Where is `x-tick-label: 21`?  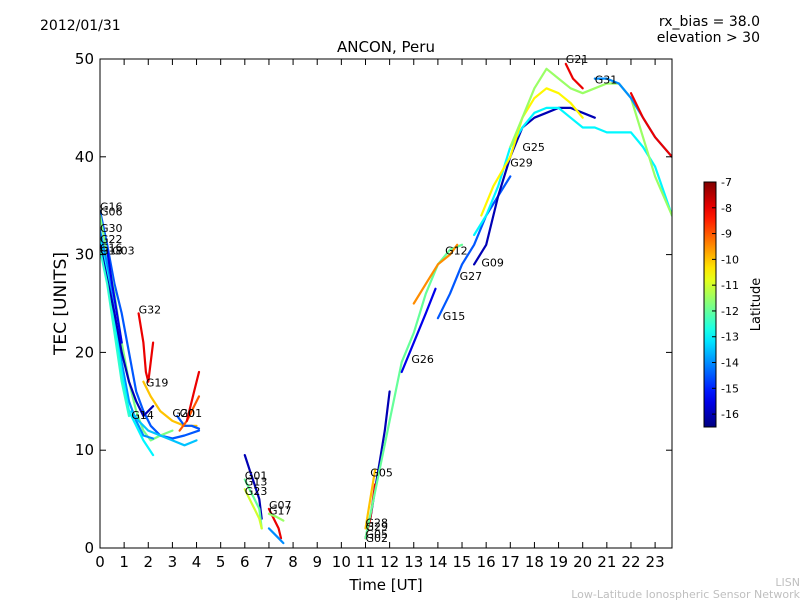 x-tick-label: 21 is located at coordinates (606, 562).